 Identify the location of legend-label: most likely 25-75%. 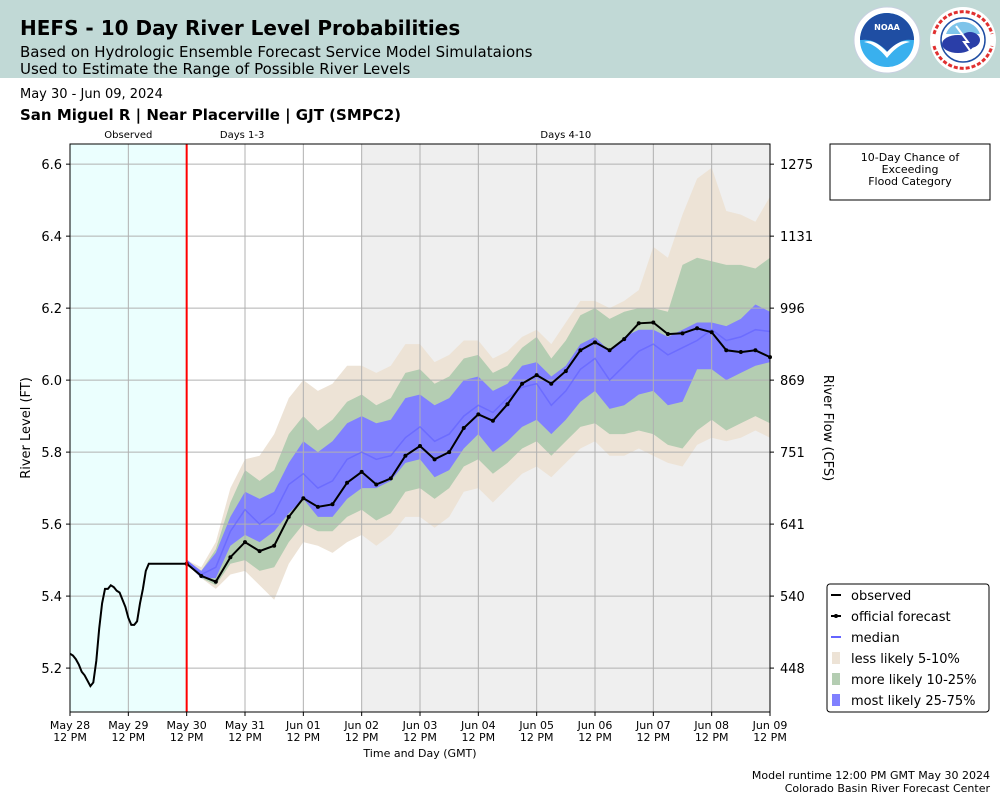
(913, 701).